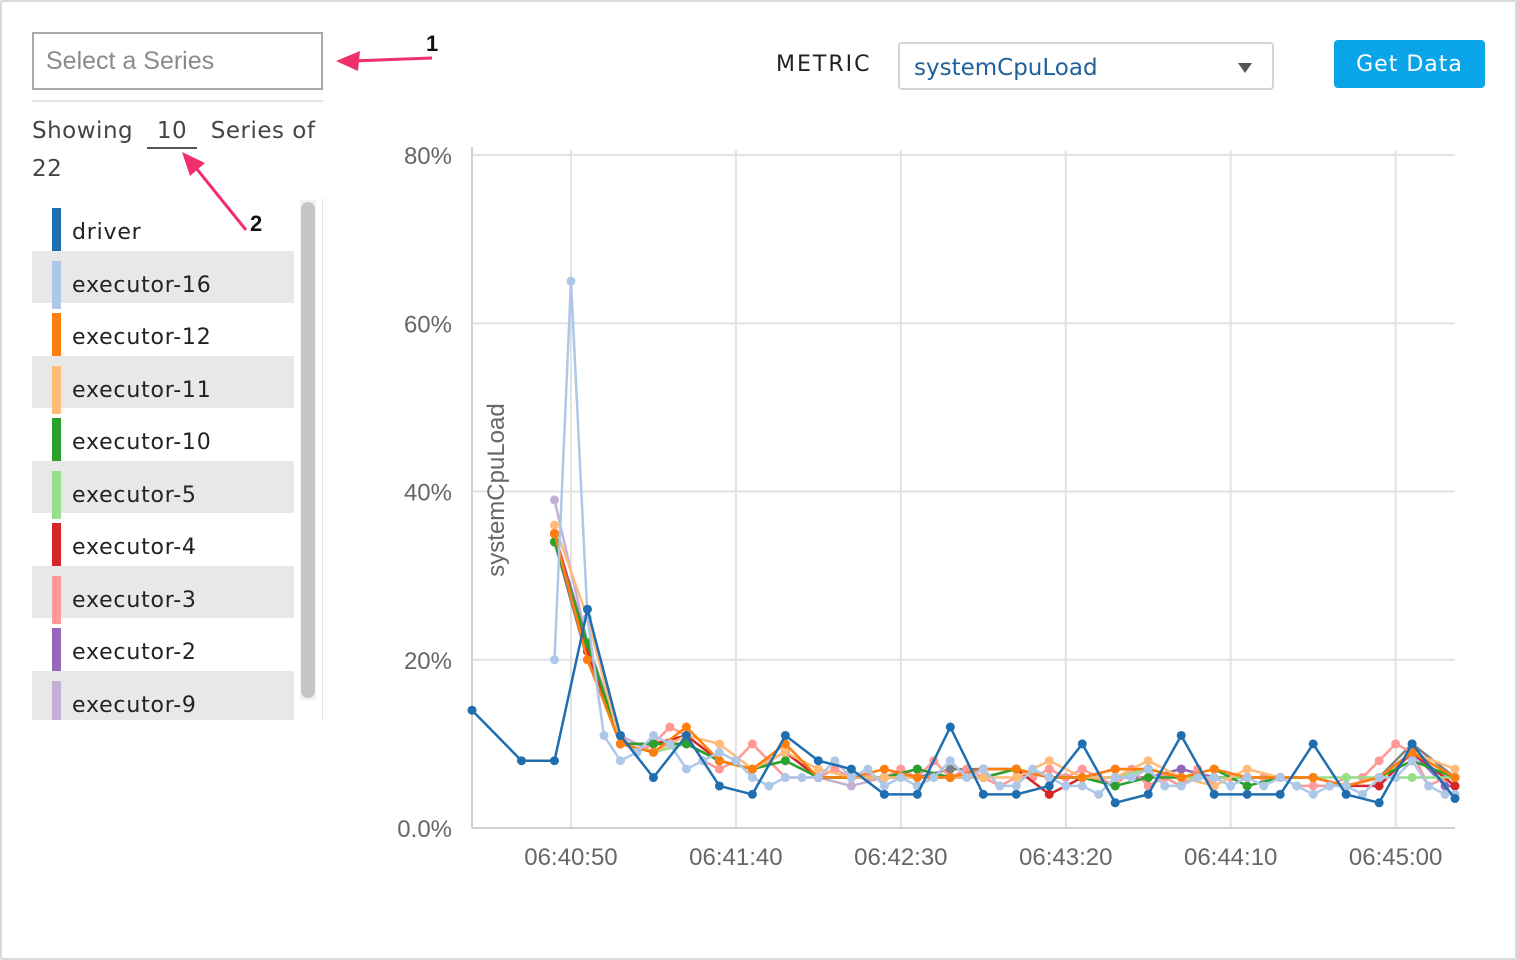  What do you see at coordinates (177, 61) in the screenshot?
I see `series-search-input` at bounding box center [177, 61].